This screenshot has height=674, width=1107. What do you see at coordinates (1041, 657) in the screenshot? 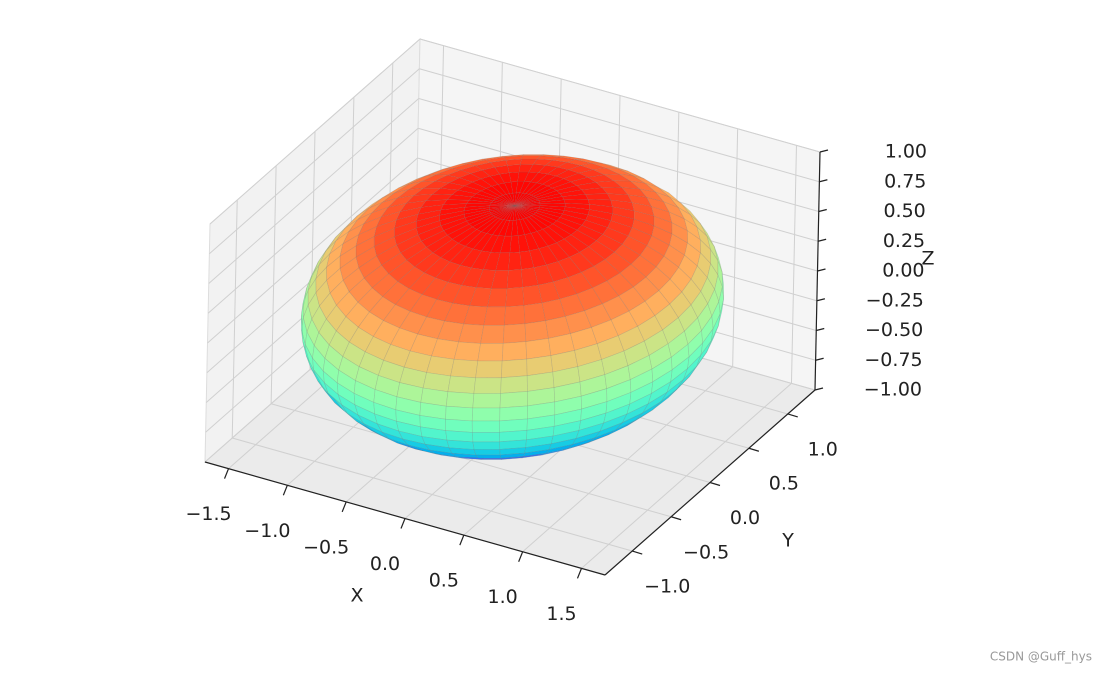
I see `watermark: CSDN @Guff_hys` at bounding box center [1041, 657].